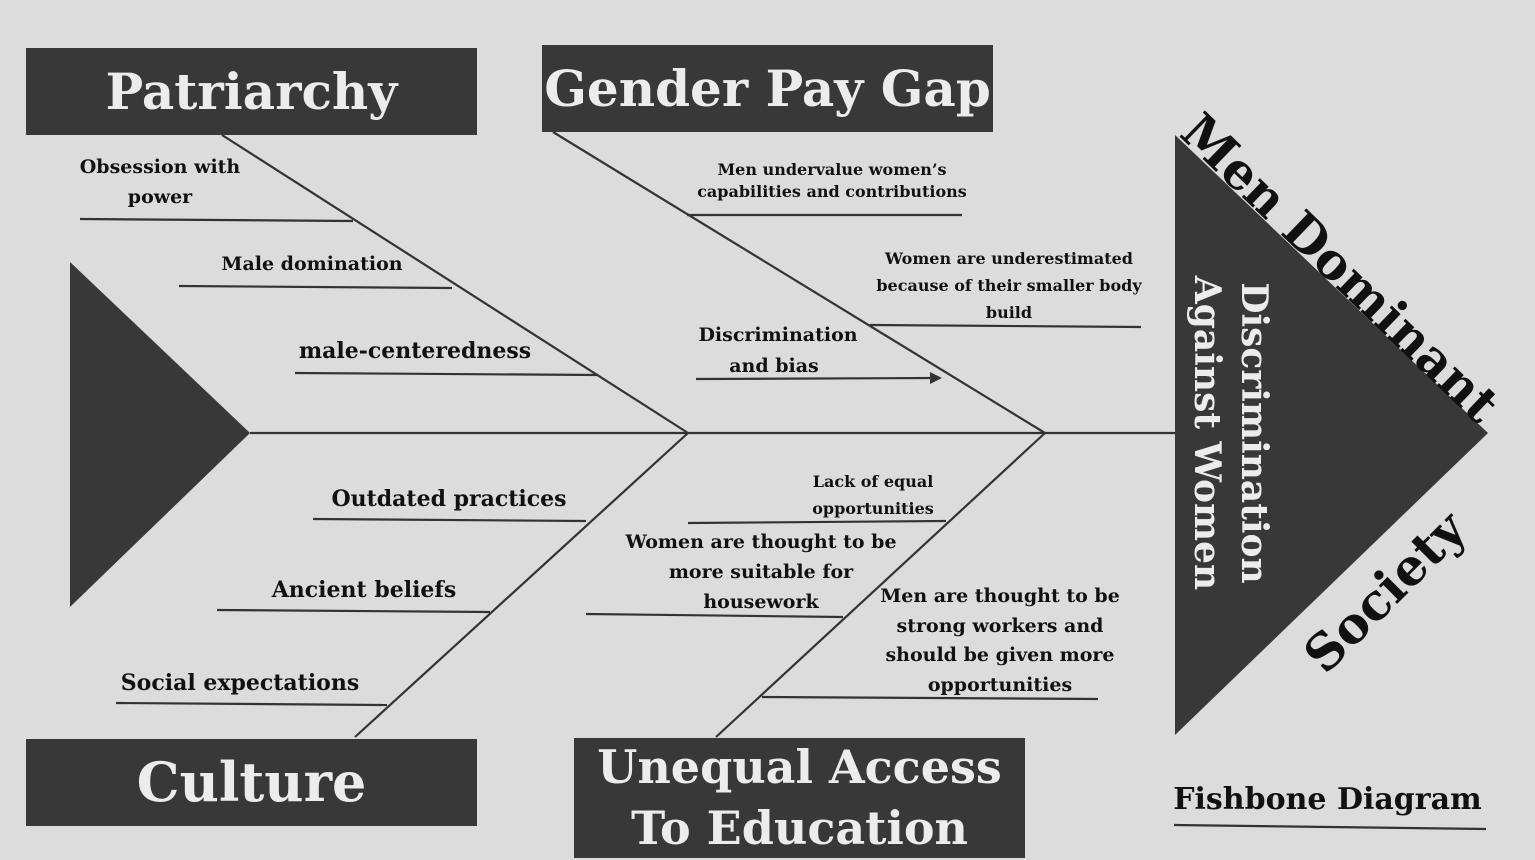  I want to click on category-gender-pay-gap-label: Gender Pay Gap, so click(767, 88).